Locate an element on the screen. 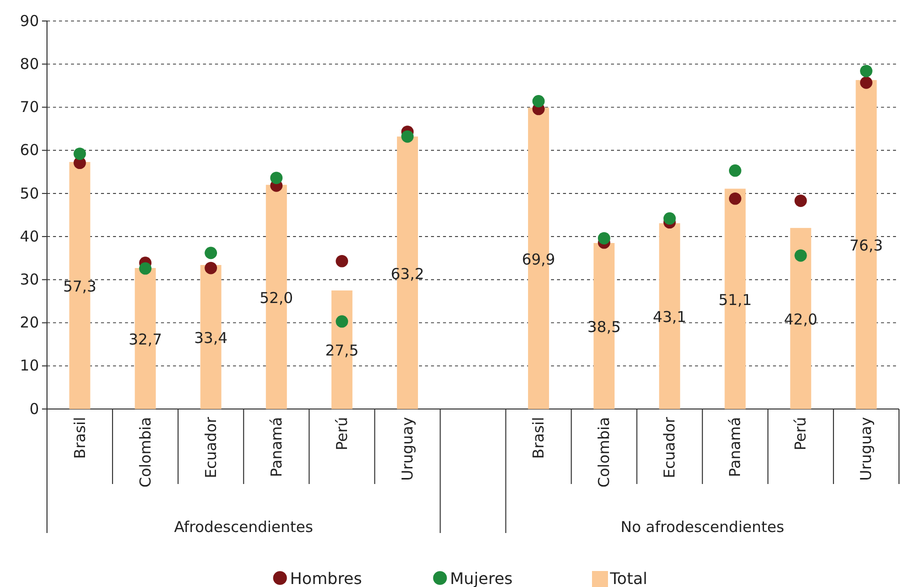  data-label: 43,1 is located at coordinates (669, 317).